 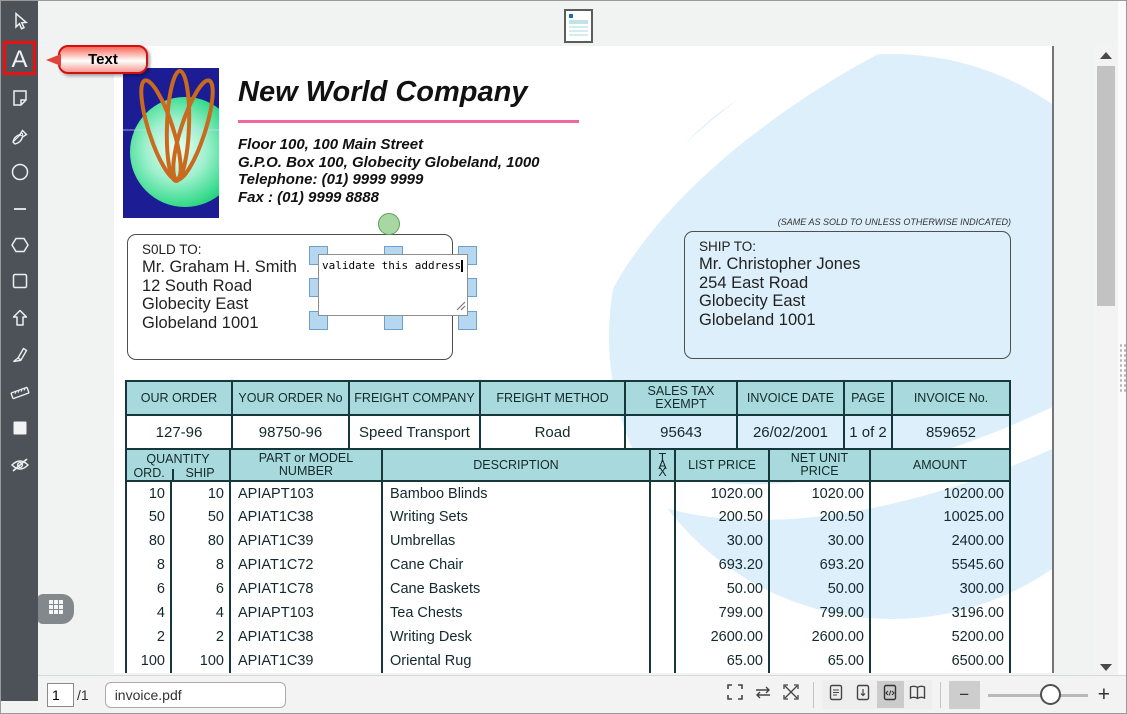 I want to click on grid-icon, so click(x=56, y=609).